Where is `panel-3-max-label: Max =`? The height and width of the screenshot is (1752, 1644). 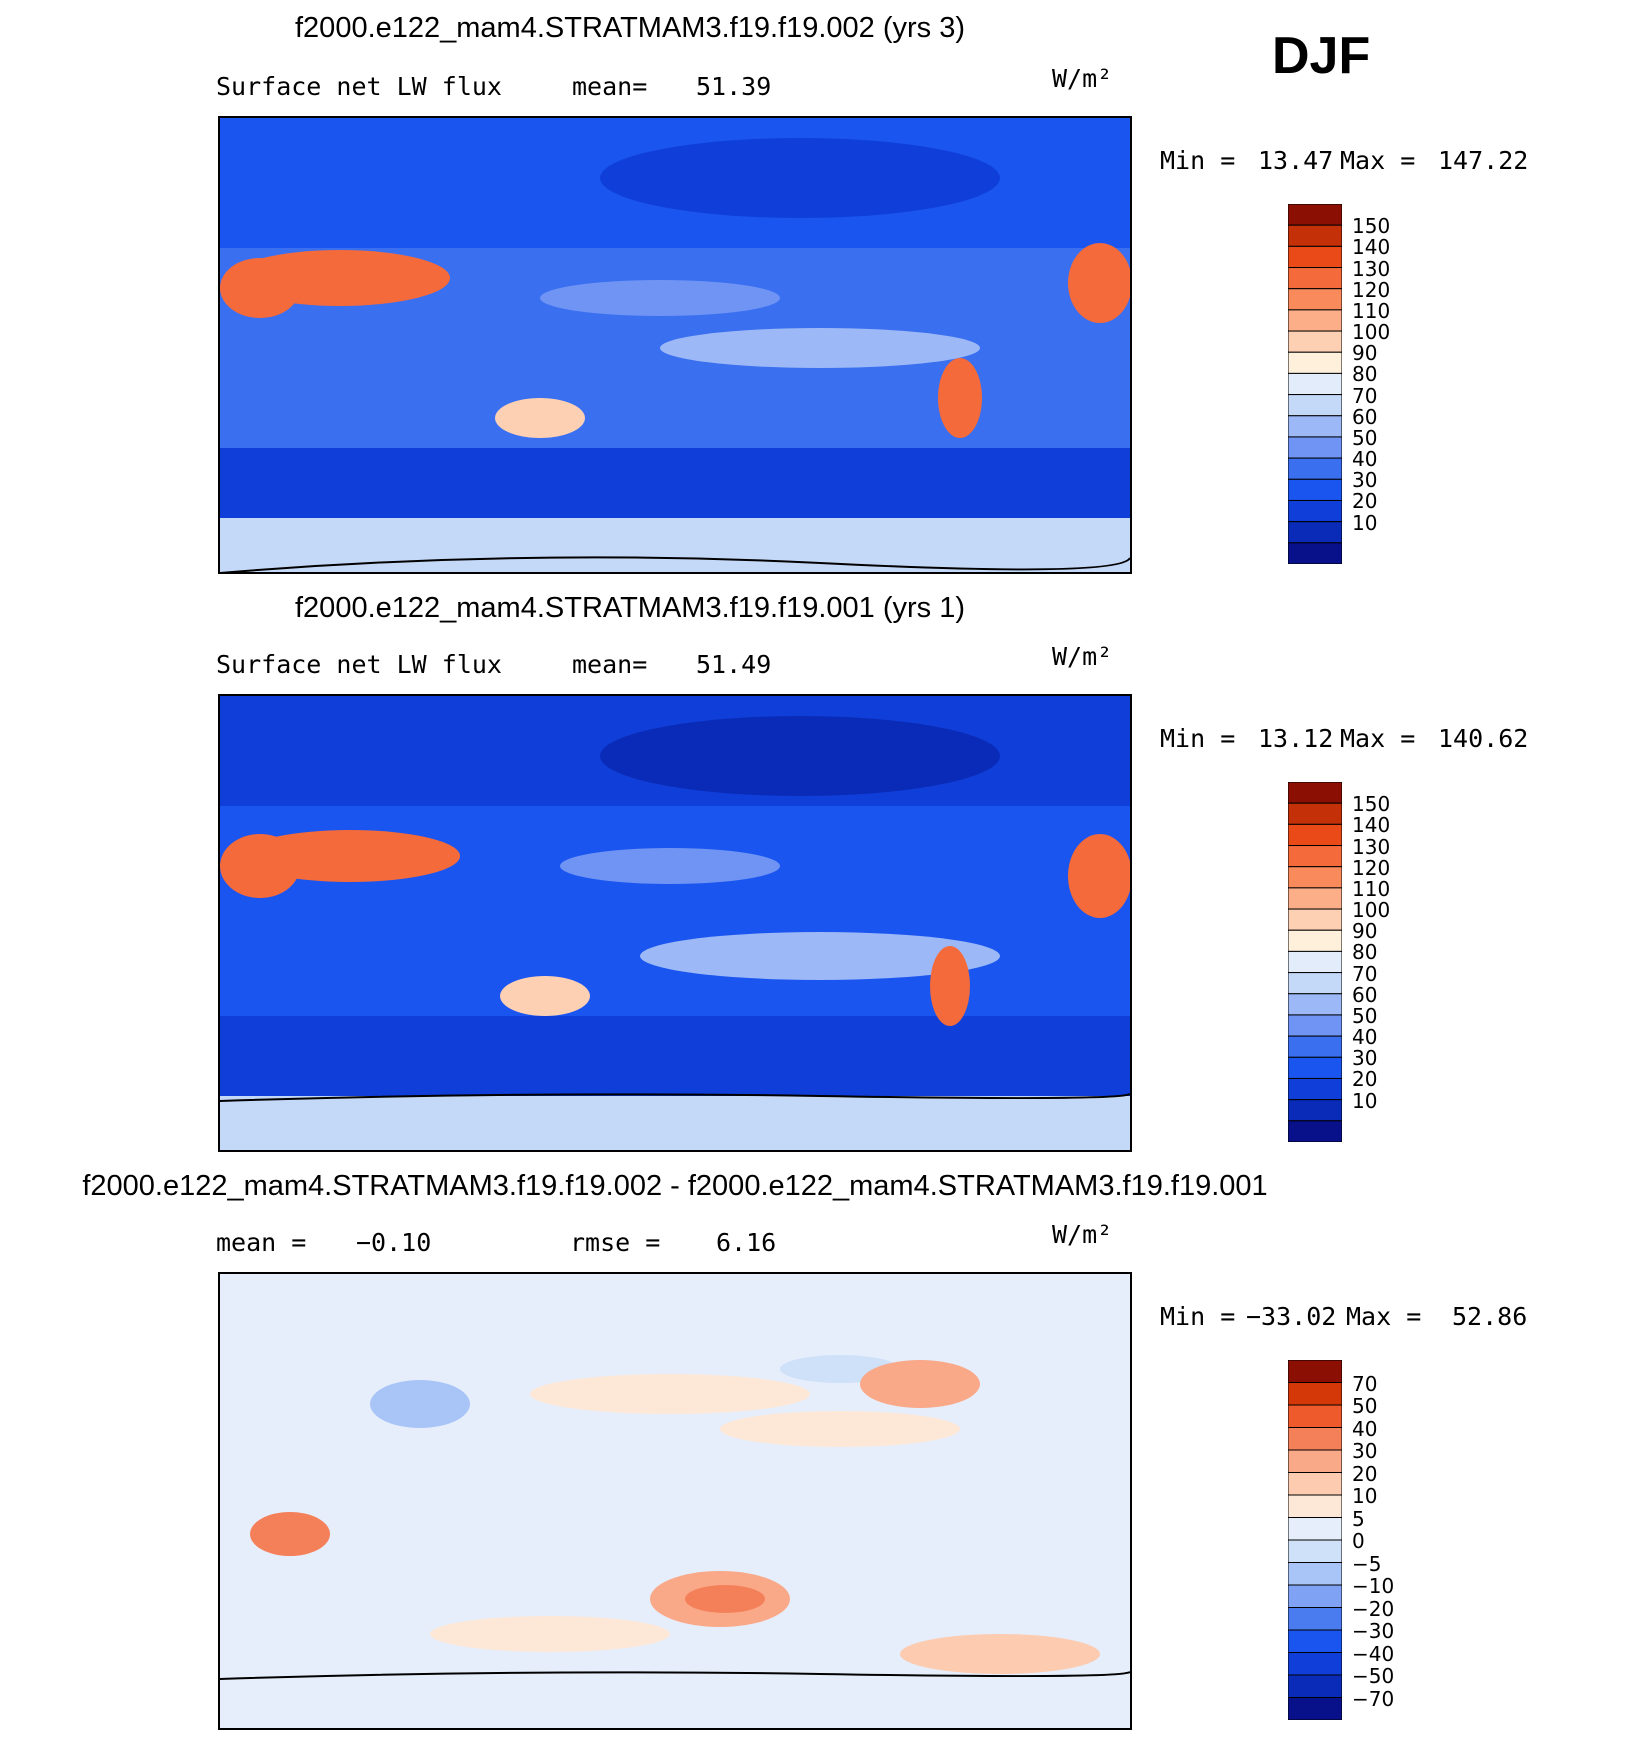
panel-3-max-label: Max = is located at coordinates (1384, 1316).